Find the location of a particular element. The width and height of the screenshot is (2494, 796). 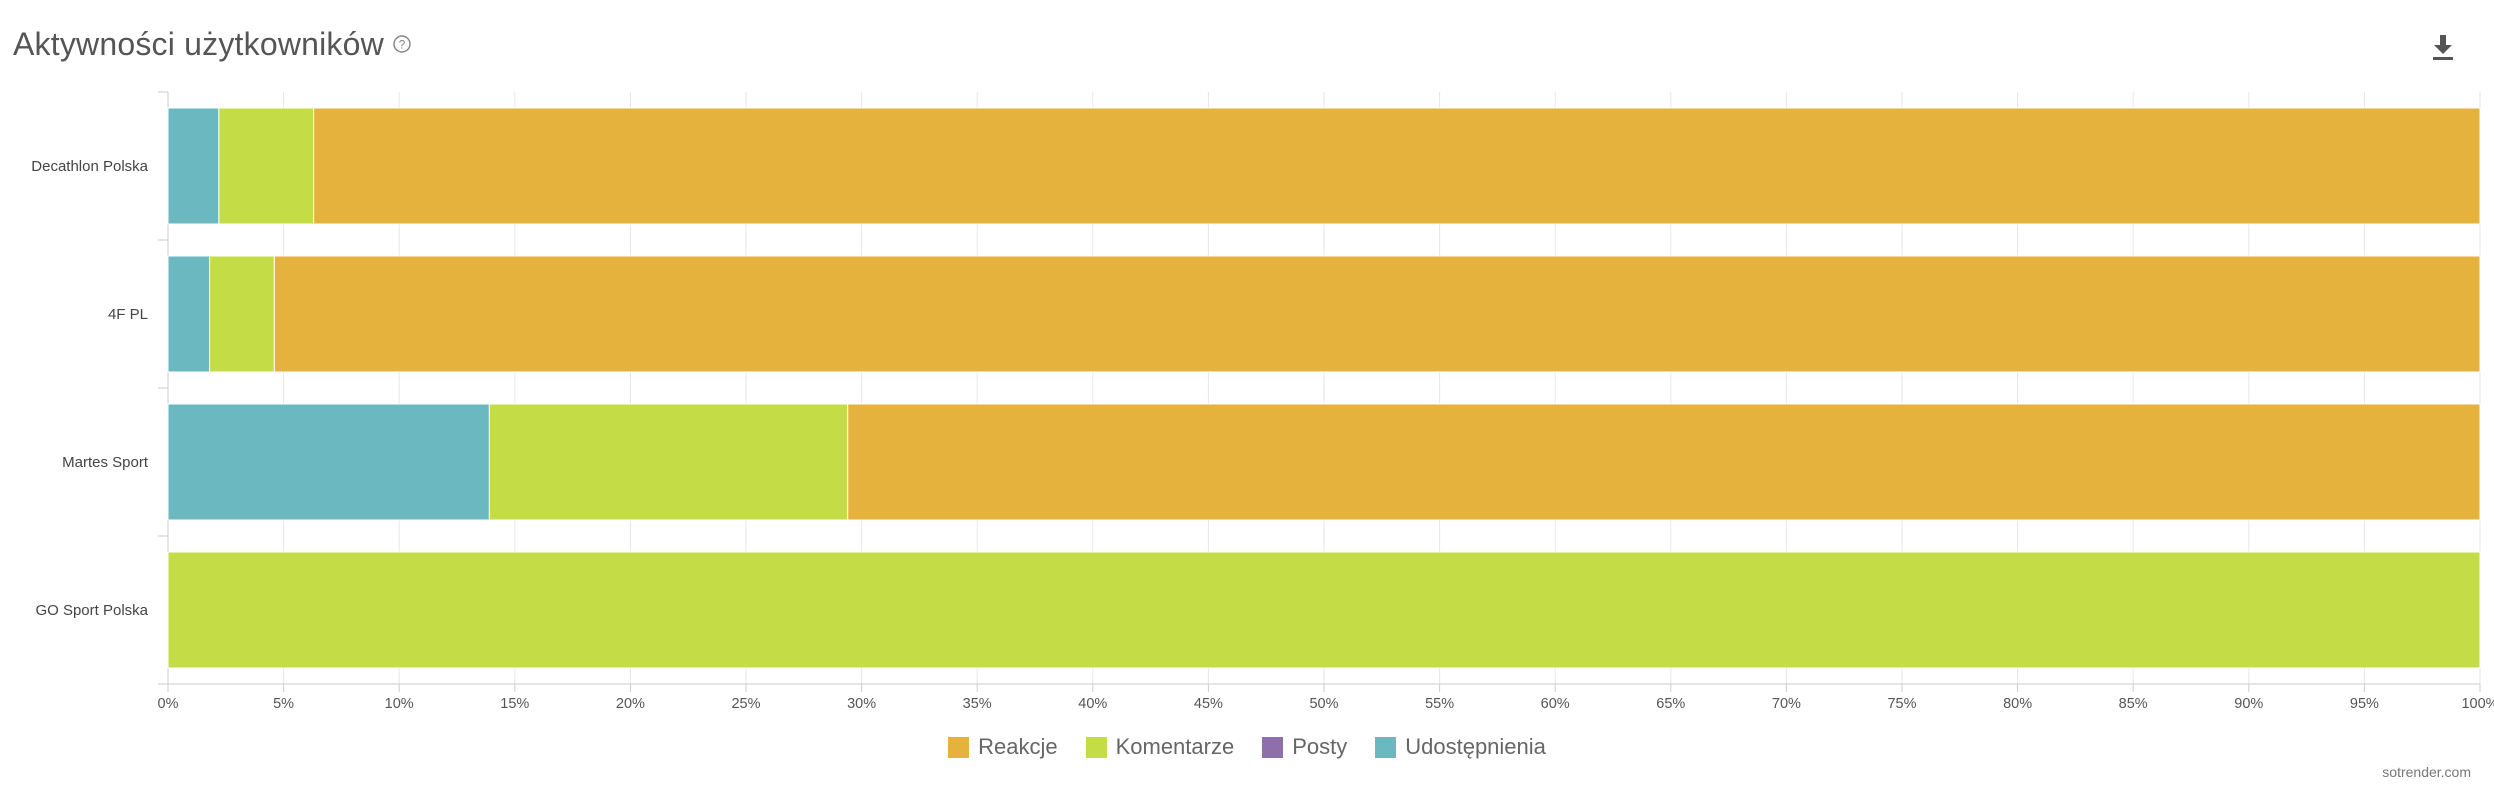

x-tick-label: 30% is located at coordinates (861, 704).